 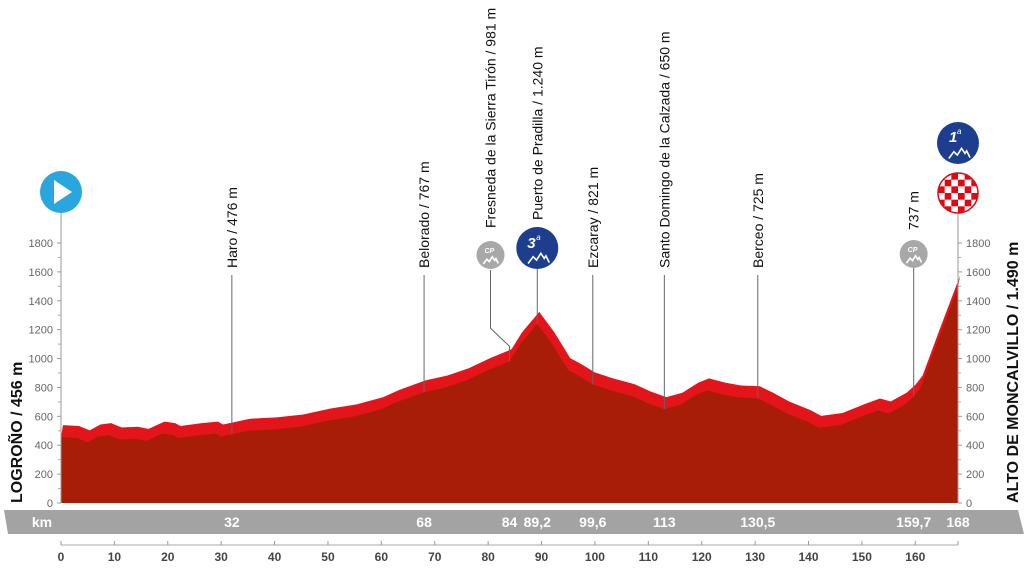 What do you see at coordinates (435, 557) in the screenshot?
I see `x-tick-label: 70` at bounding box center [435, 557].